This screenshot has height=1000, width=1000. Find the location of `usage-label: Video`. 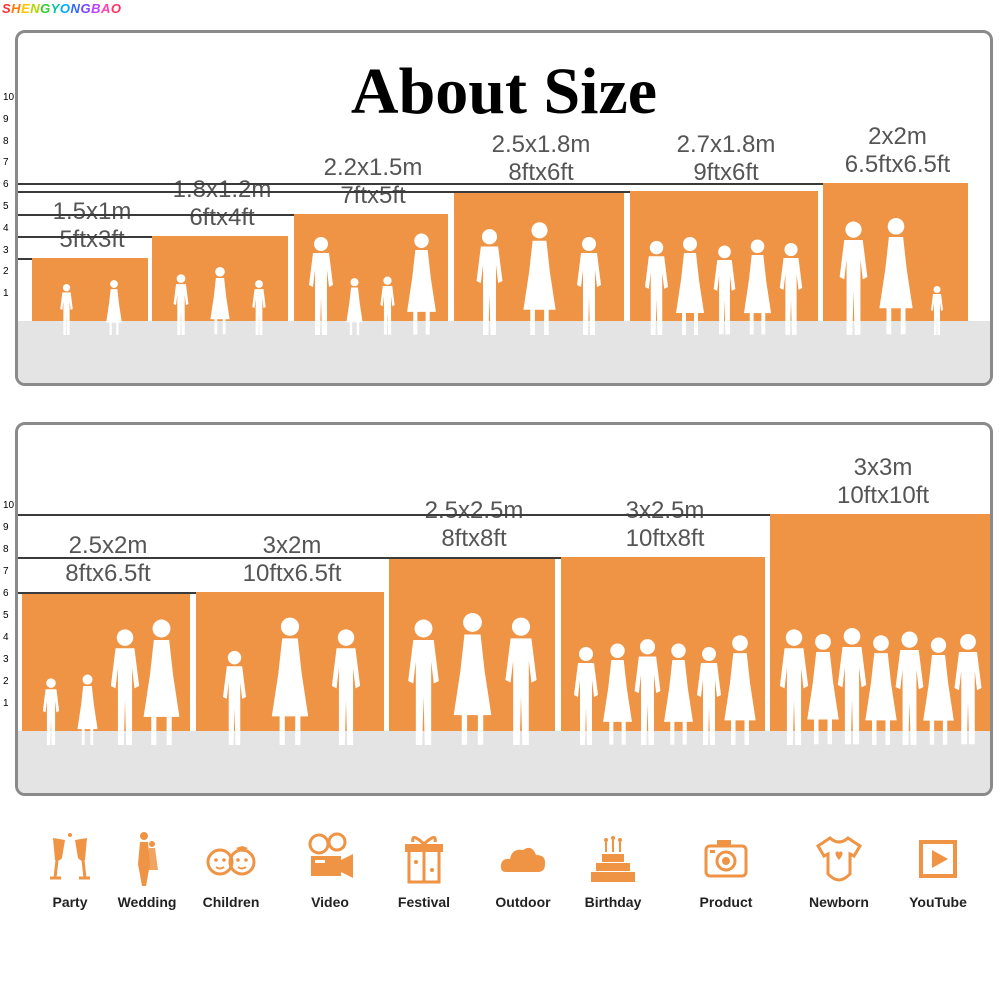

usage-label: Video is located at coordinates (330, 902).